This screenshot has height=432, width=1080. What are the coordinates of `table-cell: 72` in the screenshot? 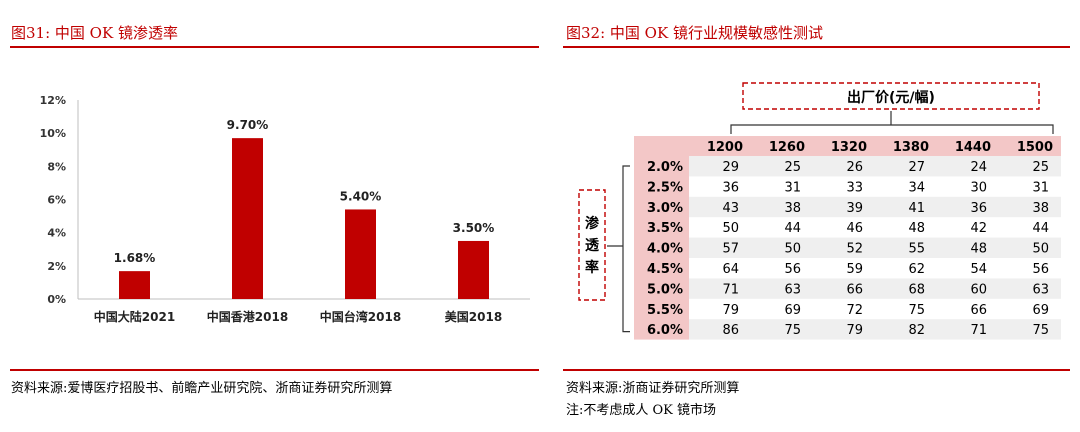 It's located at (854, 310).